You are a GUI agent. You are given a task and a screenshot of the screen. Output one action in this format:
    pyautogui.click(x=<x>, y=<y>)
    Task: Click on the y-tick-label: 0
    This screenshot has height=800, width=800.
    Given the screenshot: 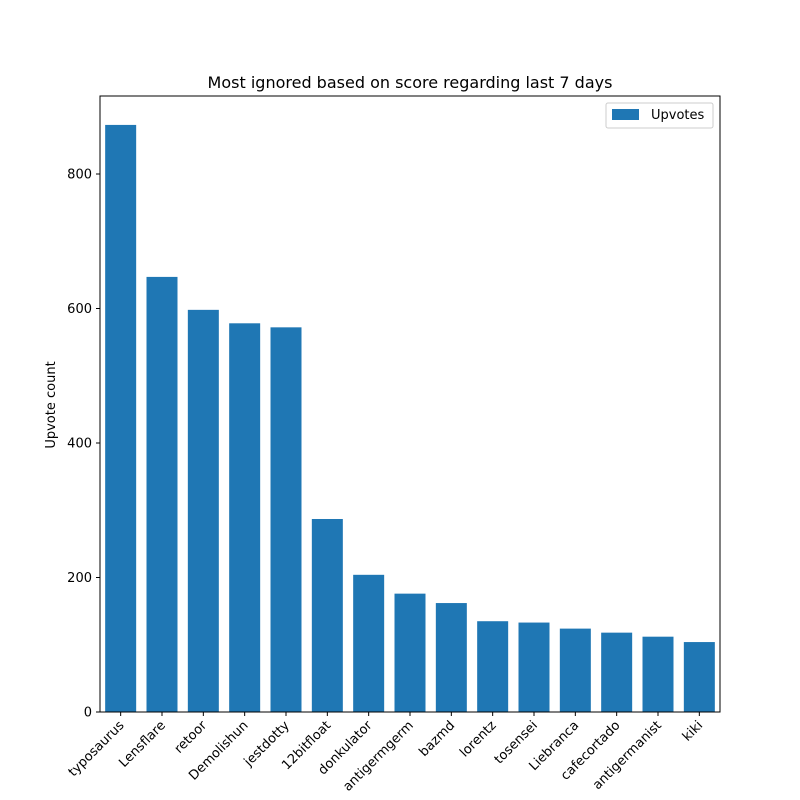 What is the action you would take?
    pyautogui.click(x=88, y=713)
    